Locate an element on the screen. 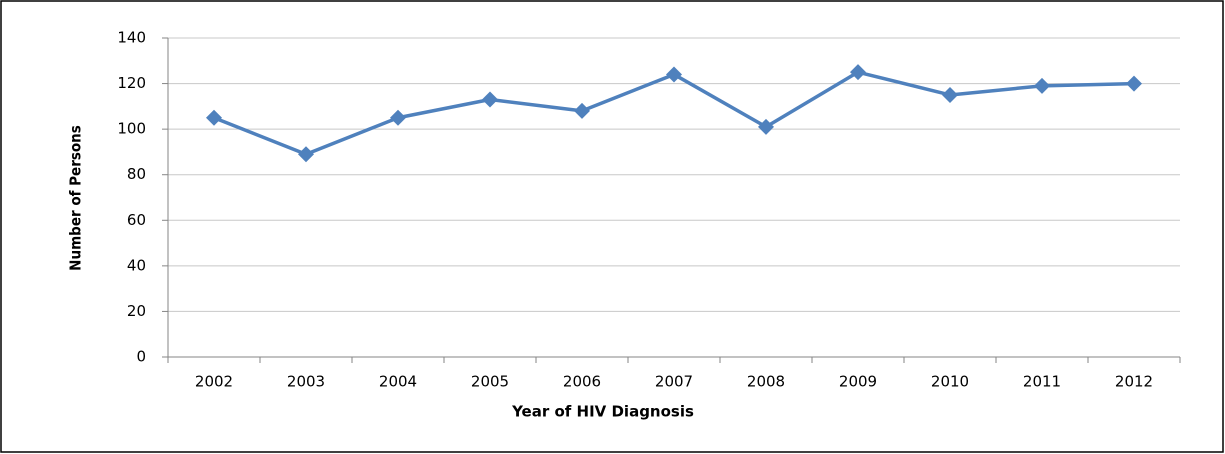  y-tick-label: 40 is located at coordinates (136, 265).